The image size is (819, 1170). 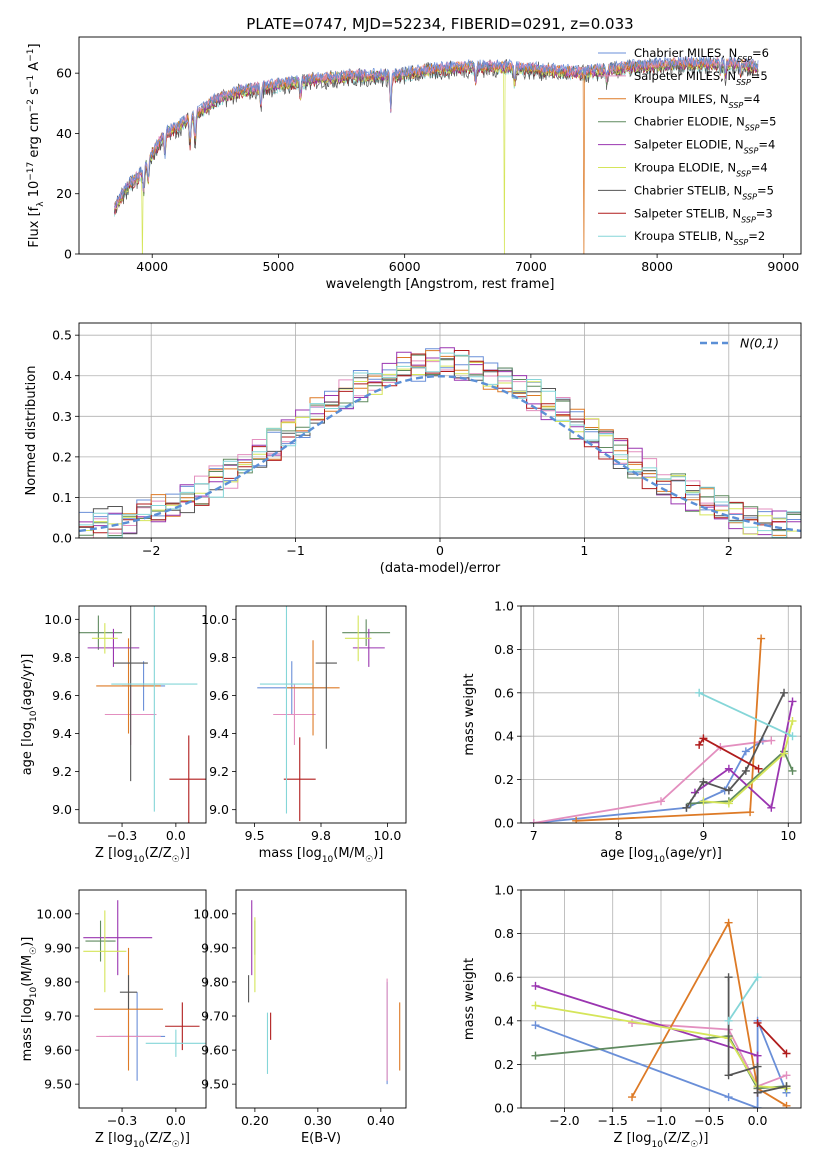 I want to click on x-tick-label: 7, so click(x=534, y=835).